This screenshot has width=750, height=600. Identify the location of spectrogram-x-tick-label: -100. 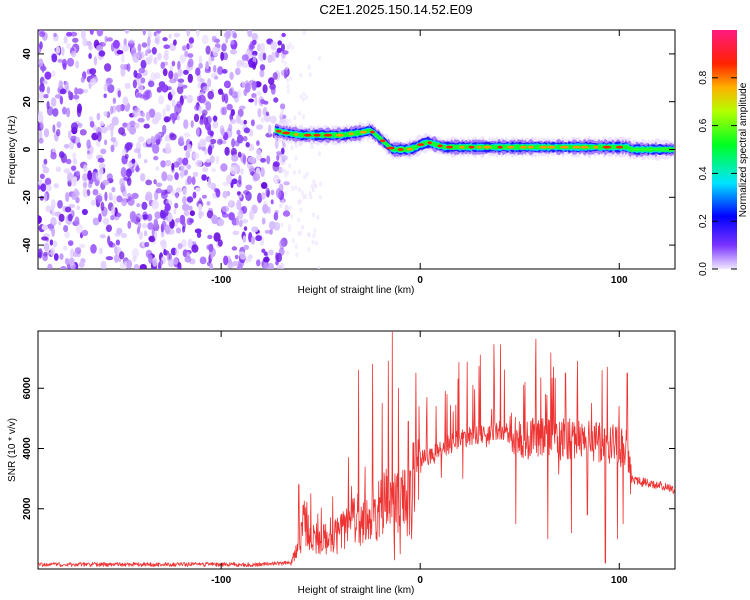
(221, 280).